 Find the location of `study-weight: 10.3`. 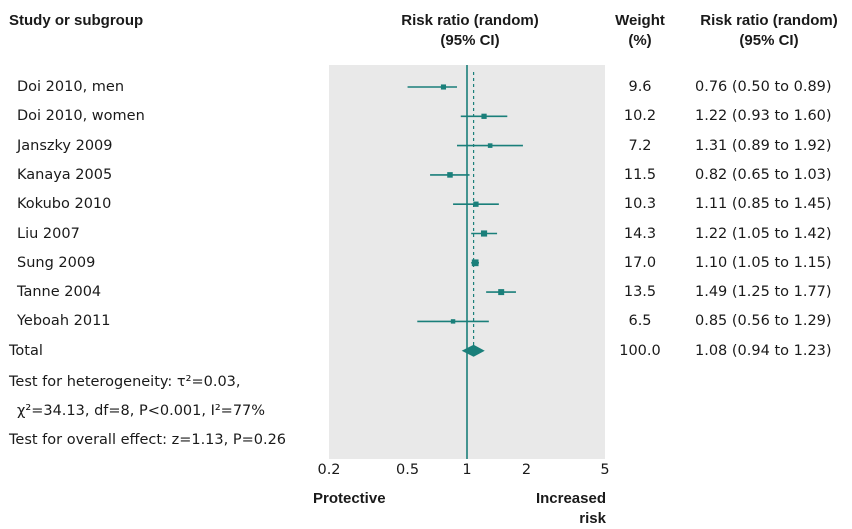

study-weight: 10.3 is located at coordinates (640, 204).